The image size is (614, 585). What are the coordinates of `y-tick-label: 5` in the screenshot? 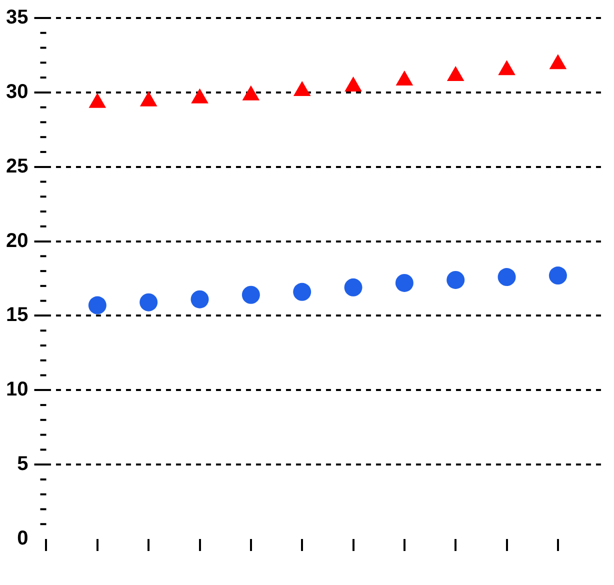 It's located at (22, 464).